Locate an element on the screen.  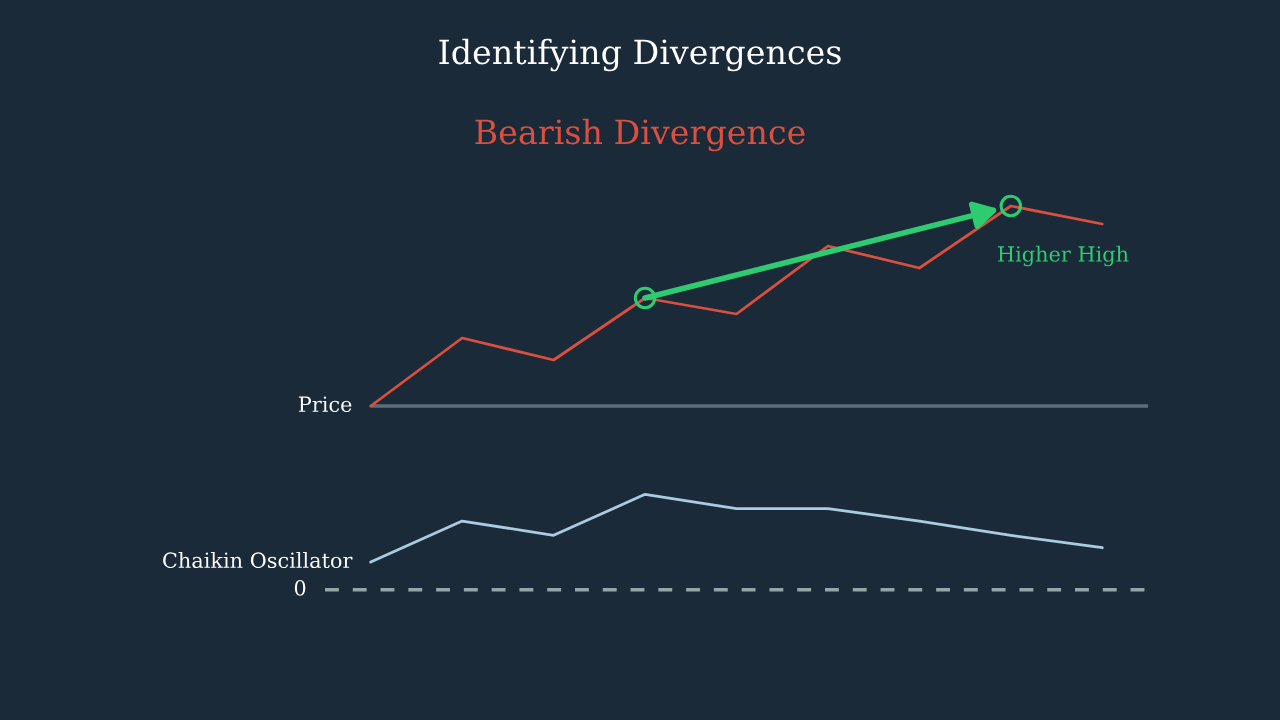
y-axis-title: Chaikin Oscillator is located at coordinates (258, 560).